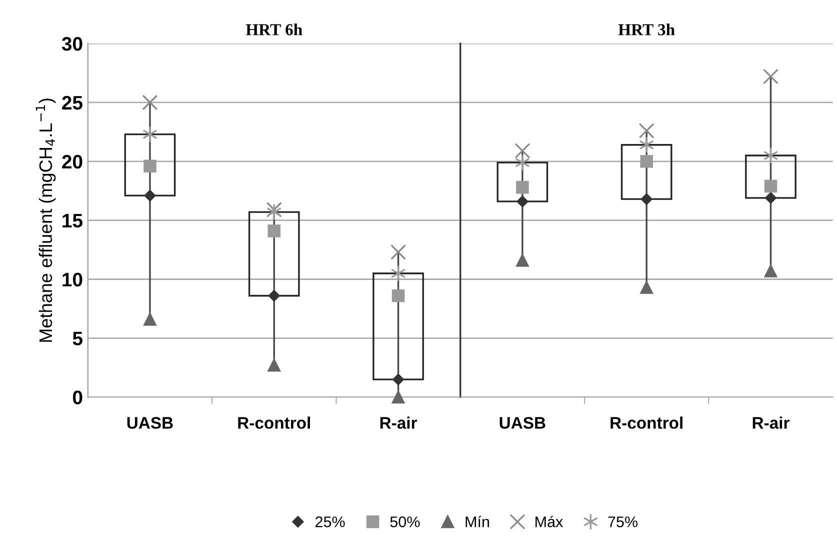 This screenshot has width=837, height=544. Describe the element at coordinates (405, 522) in the screenshot. I see `legend-label: 50%` at that location.